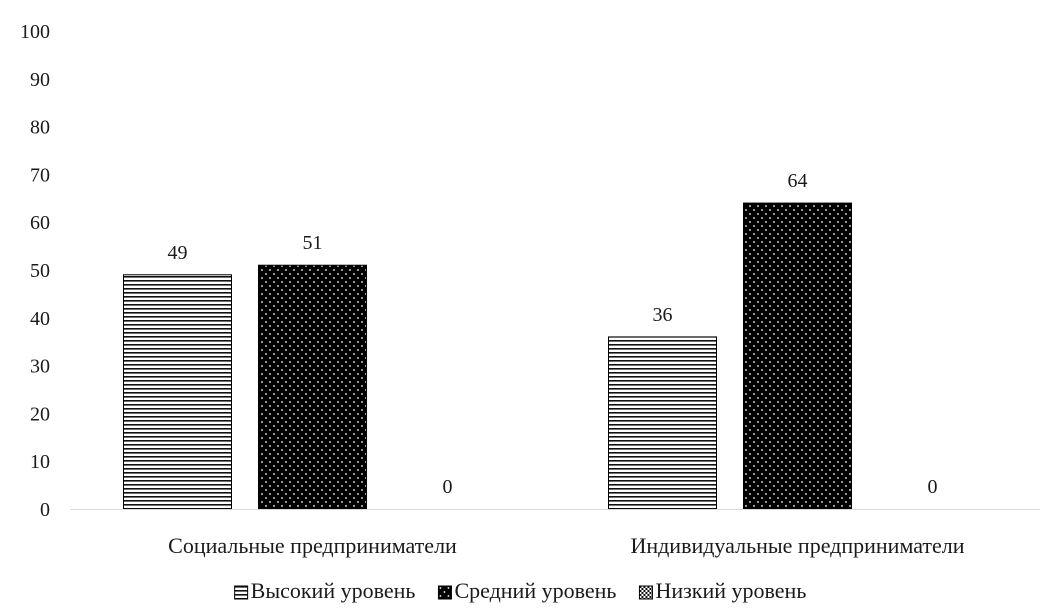 This screenshot has width=1041, height=608. I want to click on legend-item: Средний уровень, so click(526, 590).